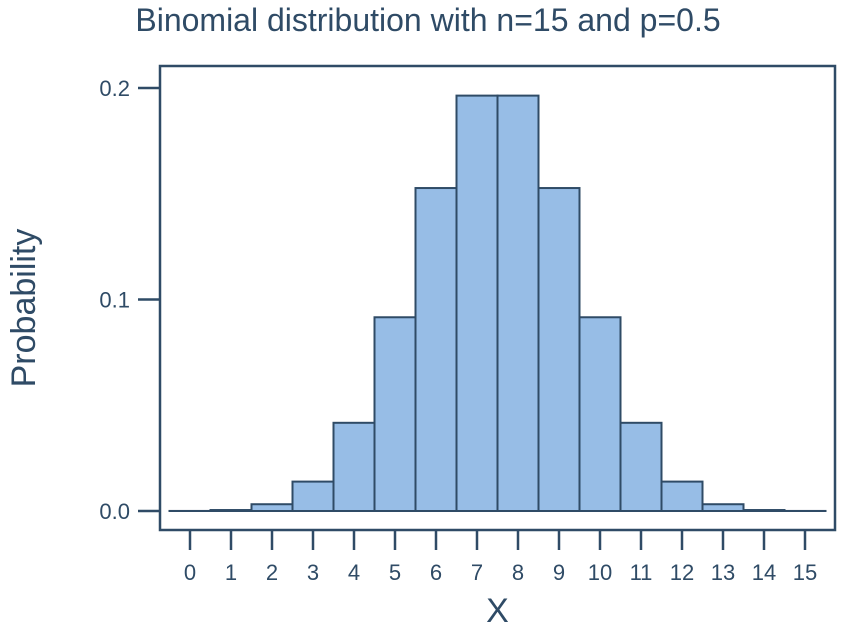  What do you see at coordinates (764, 572) in the screenshot?
I see `x-tick-label: 14` at bounding box center [764, 572].